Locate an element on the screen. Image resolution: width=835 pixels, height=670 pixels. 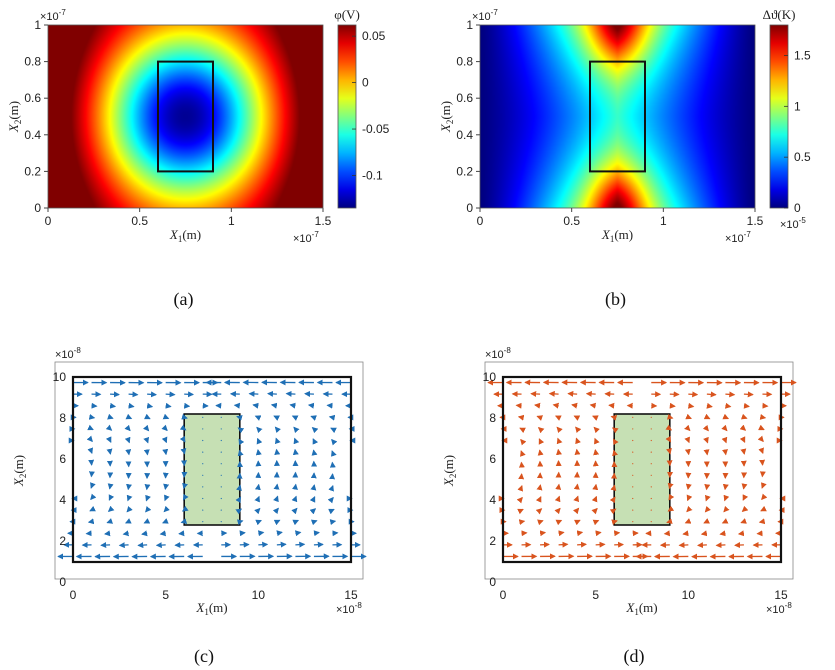
x-tick-label: 1.5 is located at coordinates (755, 221).